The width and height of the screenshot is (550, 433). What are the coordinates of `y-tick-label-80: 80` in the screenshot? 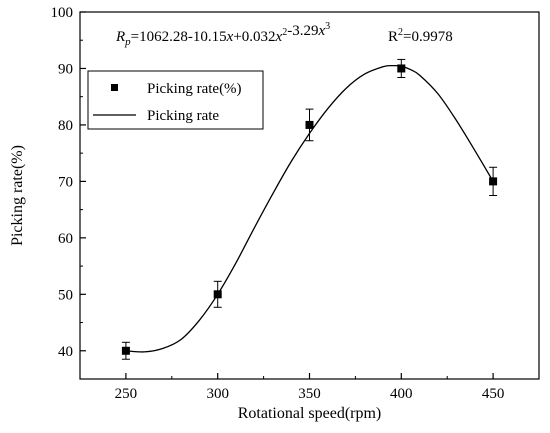 It's located at (65, 126).